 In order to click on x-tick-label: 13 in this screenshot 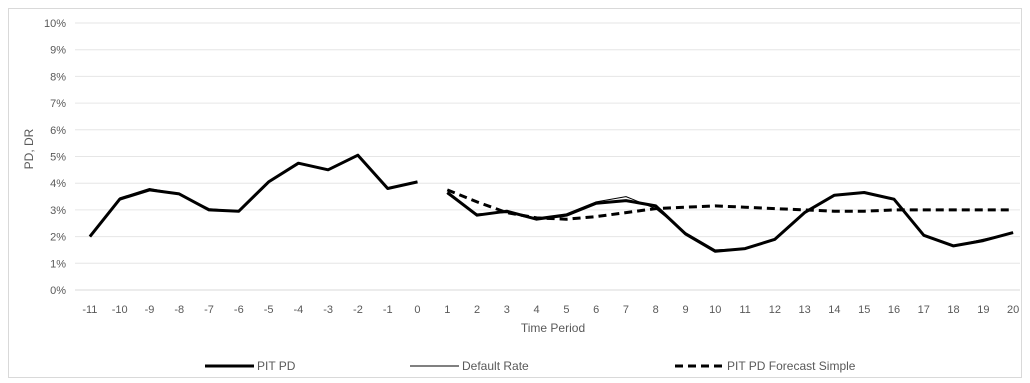, I will do `click(805, 310)`.